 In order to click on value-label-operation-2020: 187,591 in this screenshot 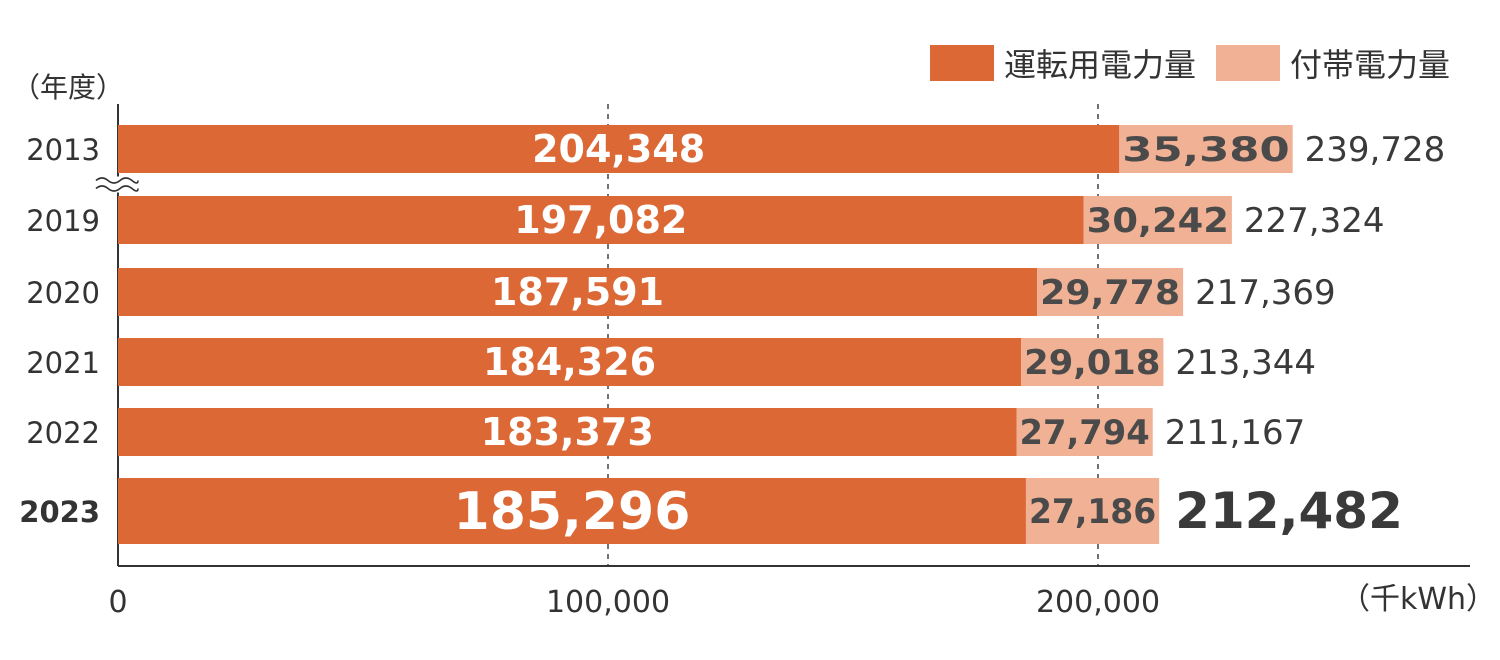, I will do `click(577, 292)`.